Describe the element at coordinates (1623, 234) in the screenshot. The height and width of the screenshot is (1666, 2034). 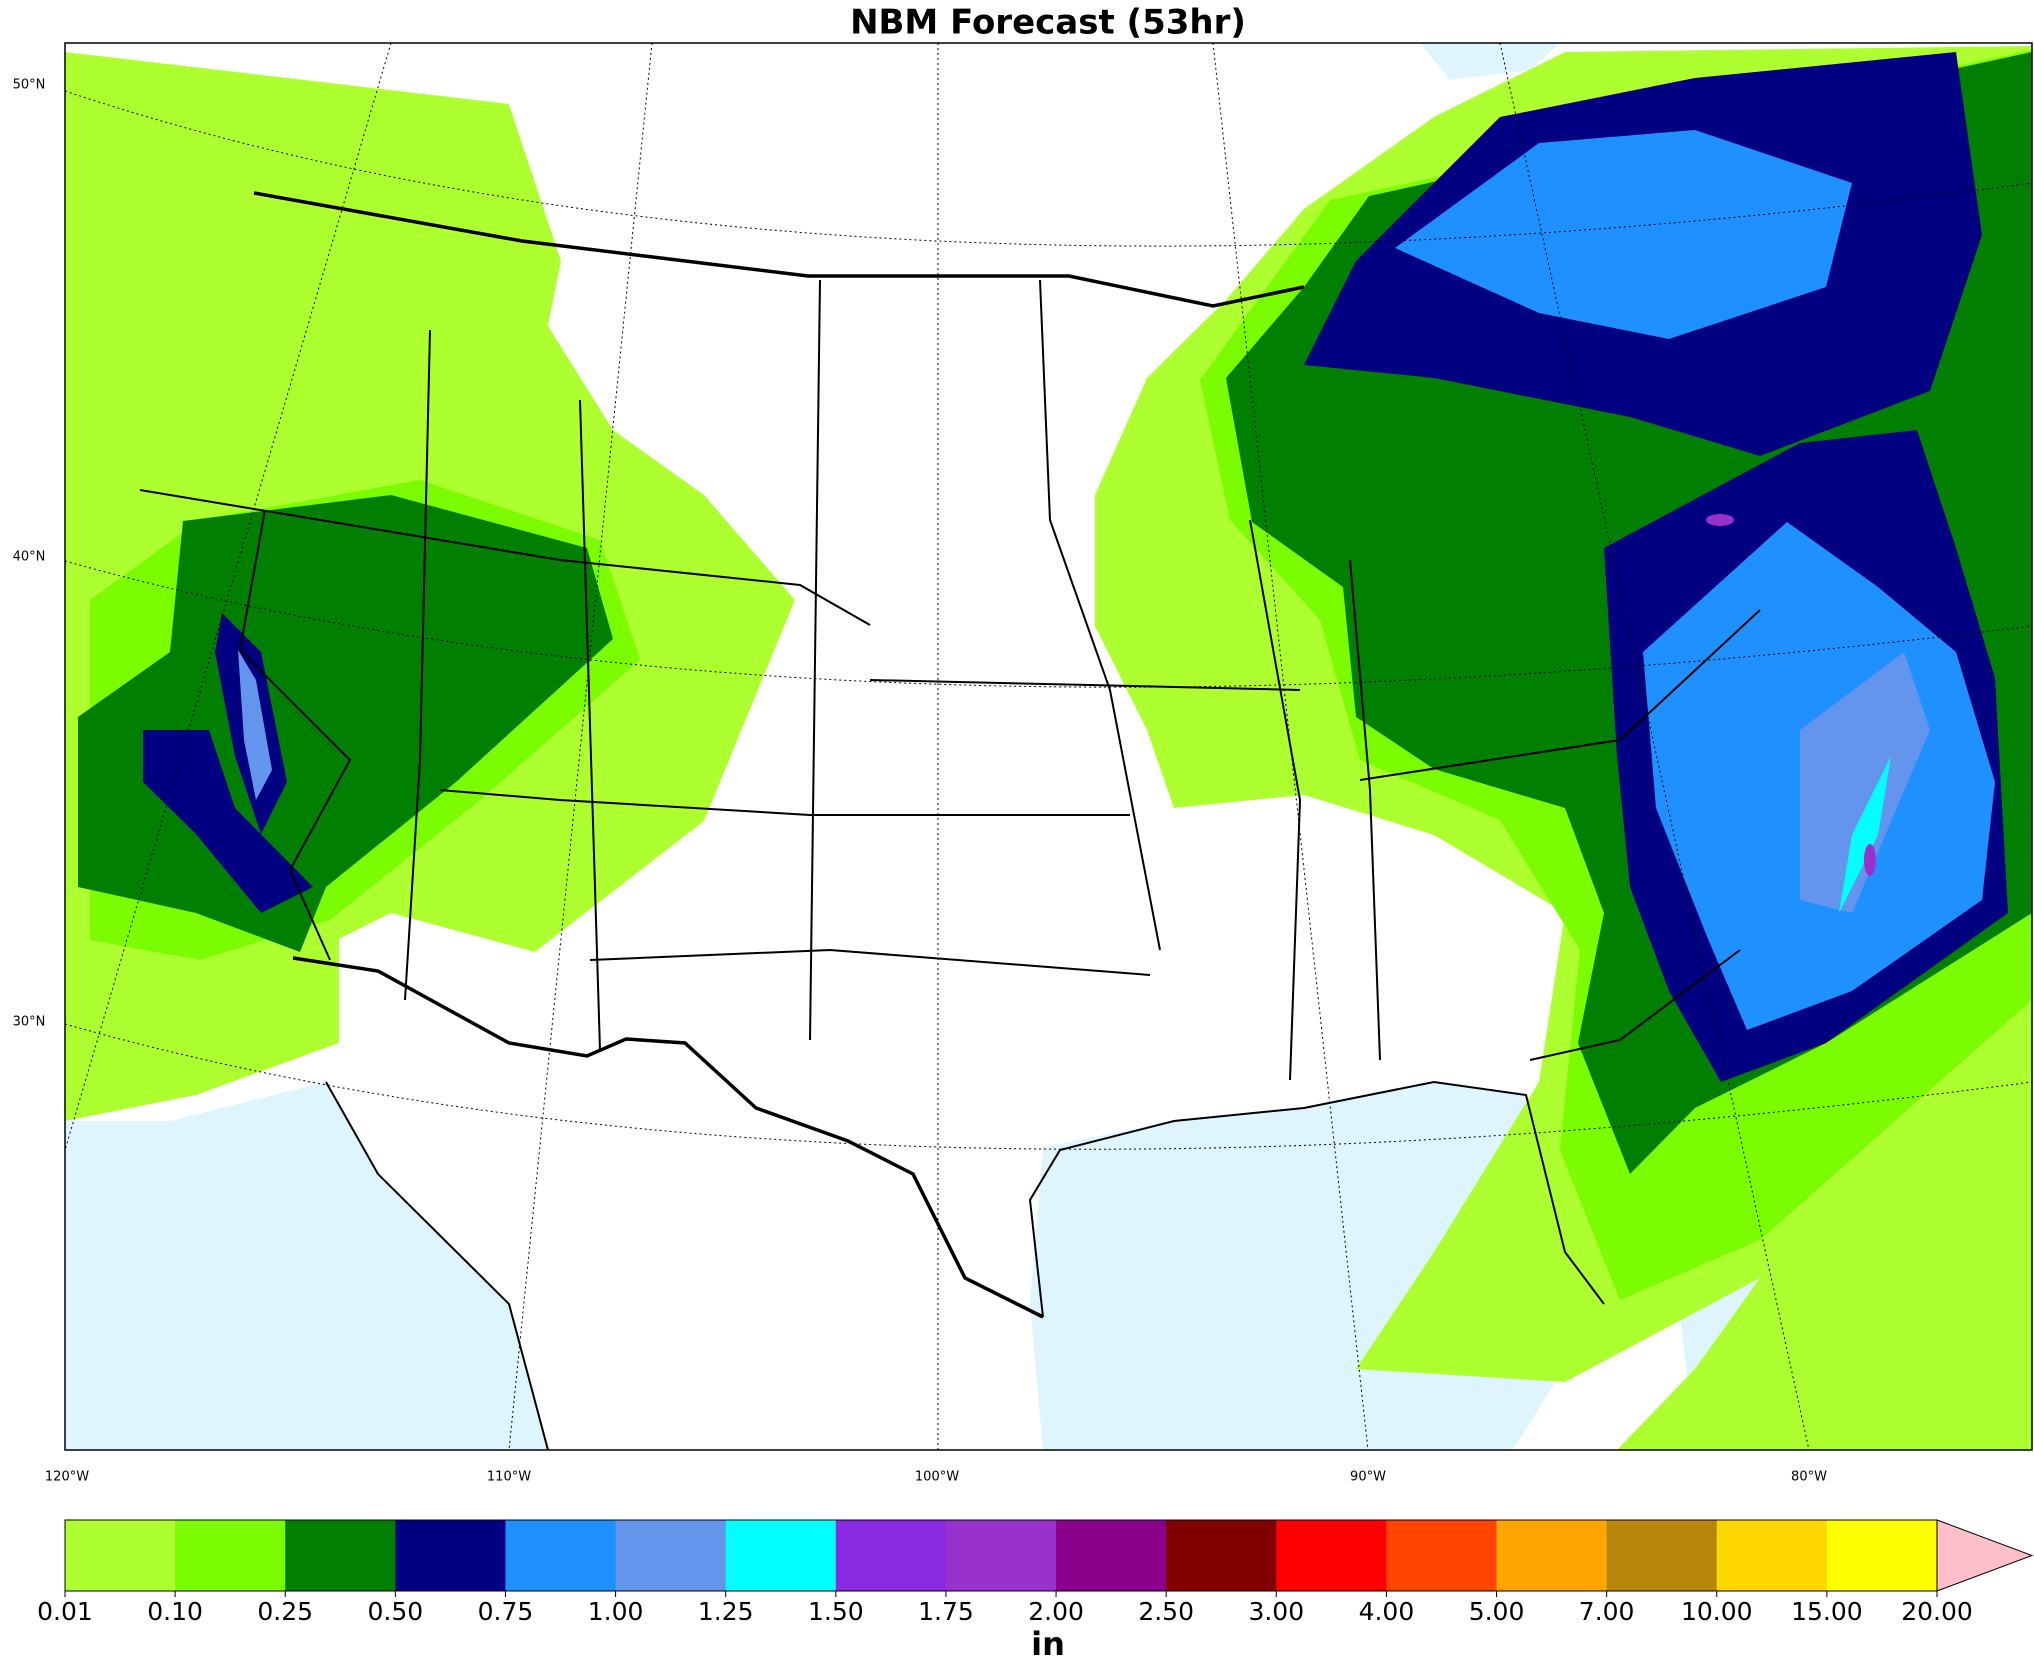
I see `precip-north-blue` at that location.